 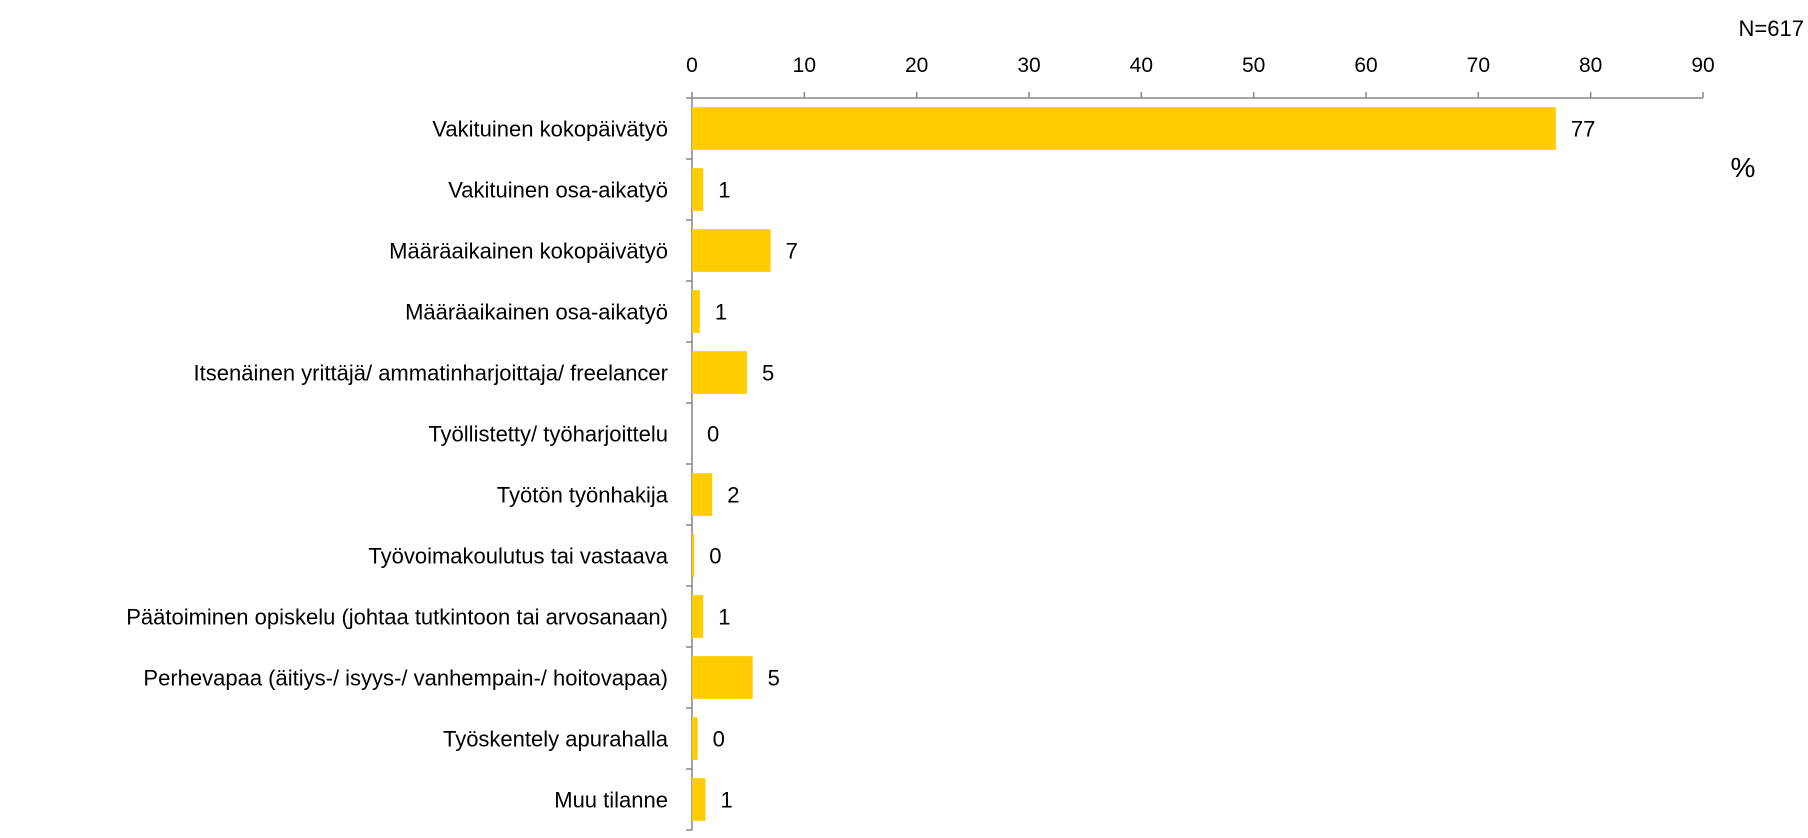 What do you see at coordinates (689, 464) in the screenshot?
I see `y-axis` at bounding box center [689, 464].